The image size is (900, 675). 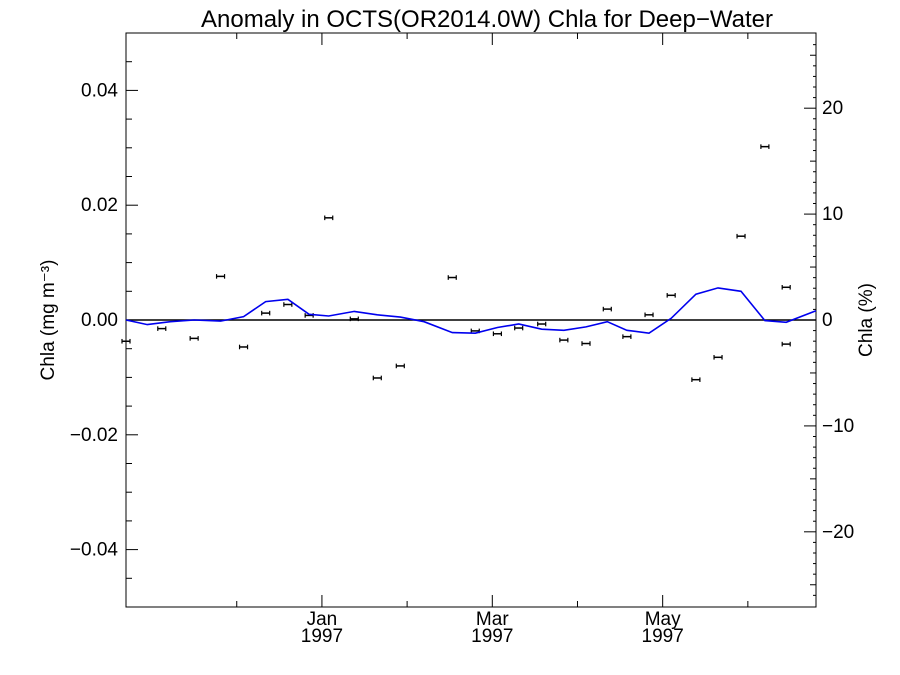 What do you see at coordinates (99, 90) in the screenshot?
I see `left-tick-label: 0.04` at bounding box center [99, 90].